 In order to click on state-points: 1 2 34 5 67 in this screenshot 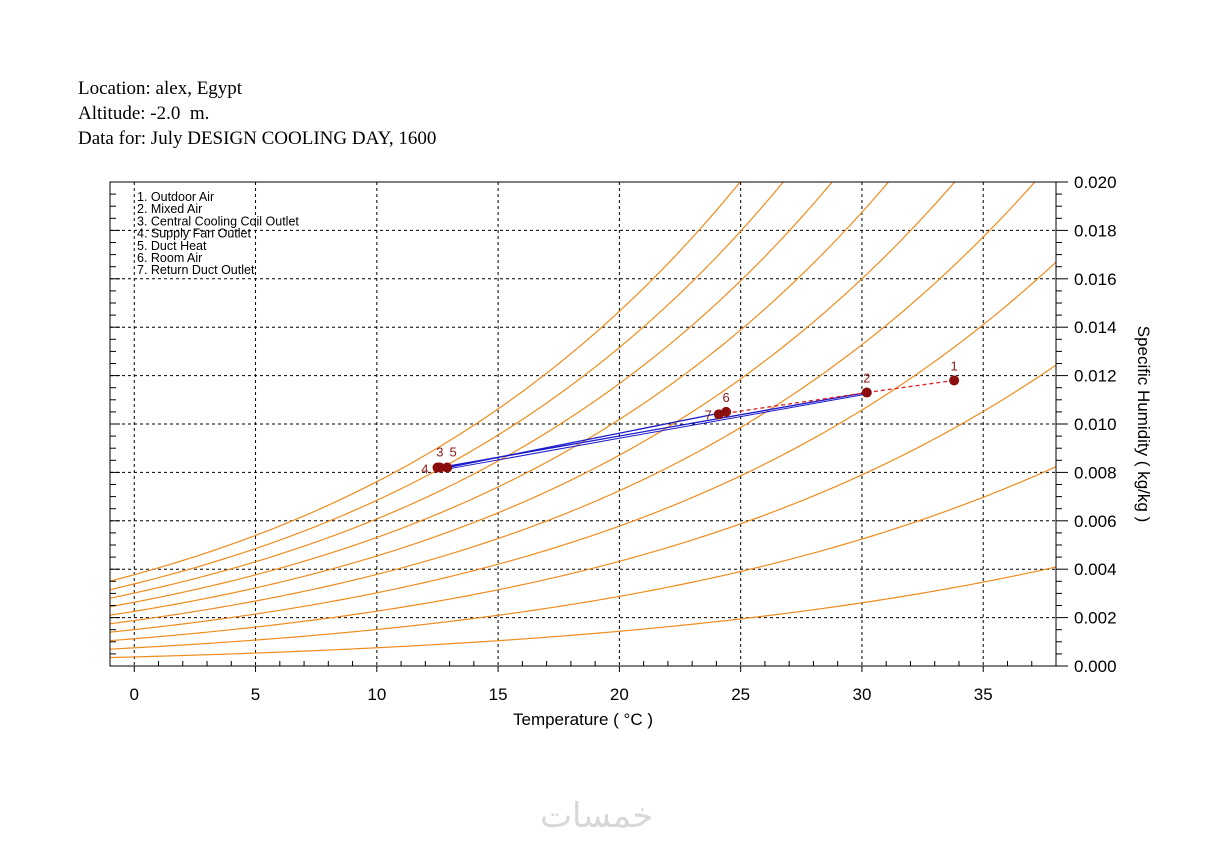, I will do `click(690, 417)`.